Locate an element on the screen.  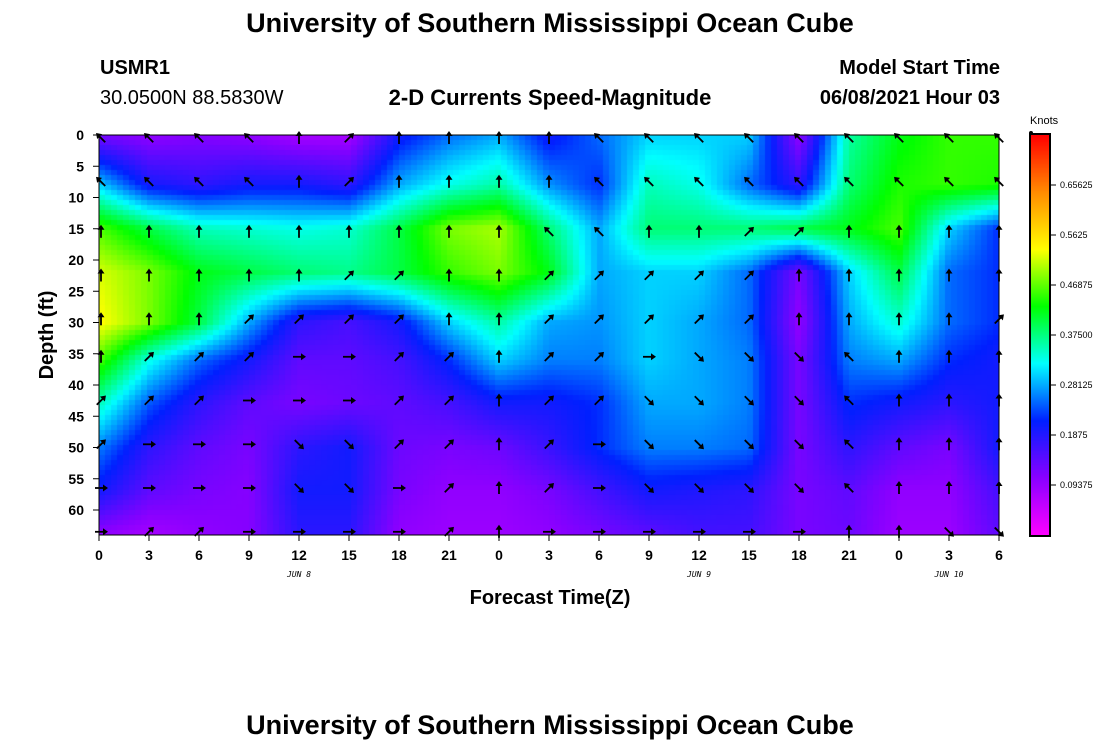
colorbar-label: 0.46875 is located at coordinates (1076, 285).